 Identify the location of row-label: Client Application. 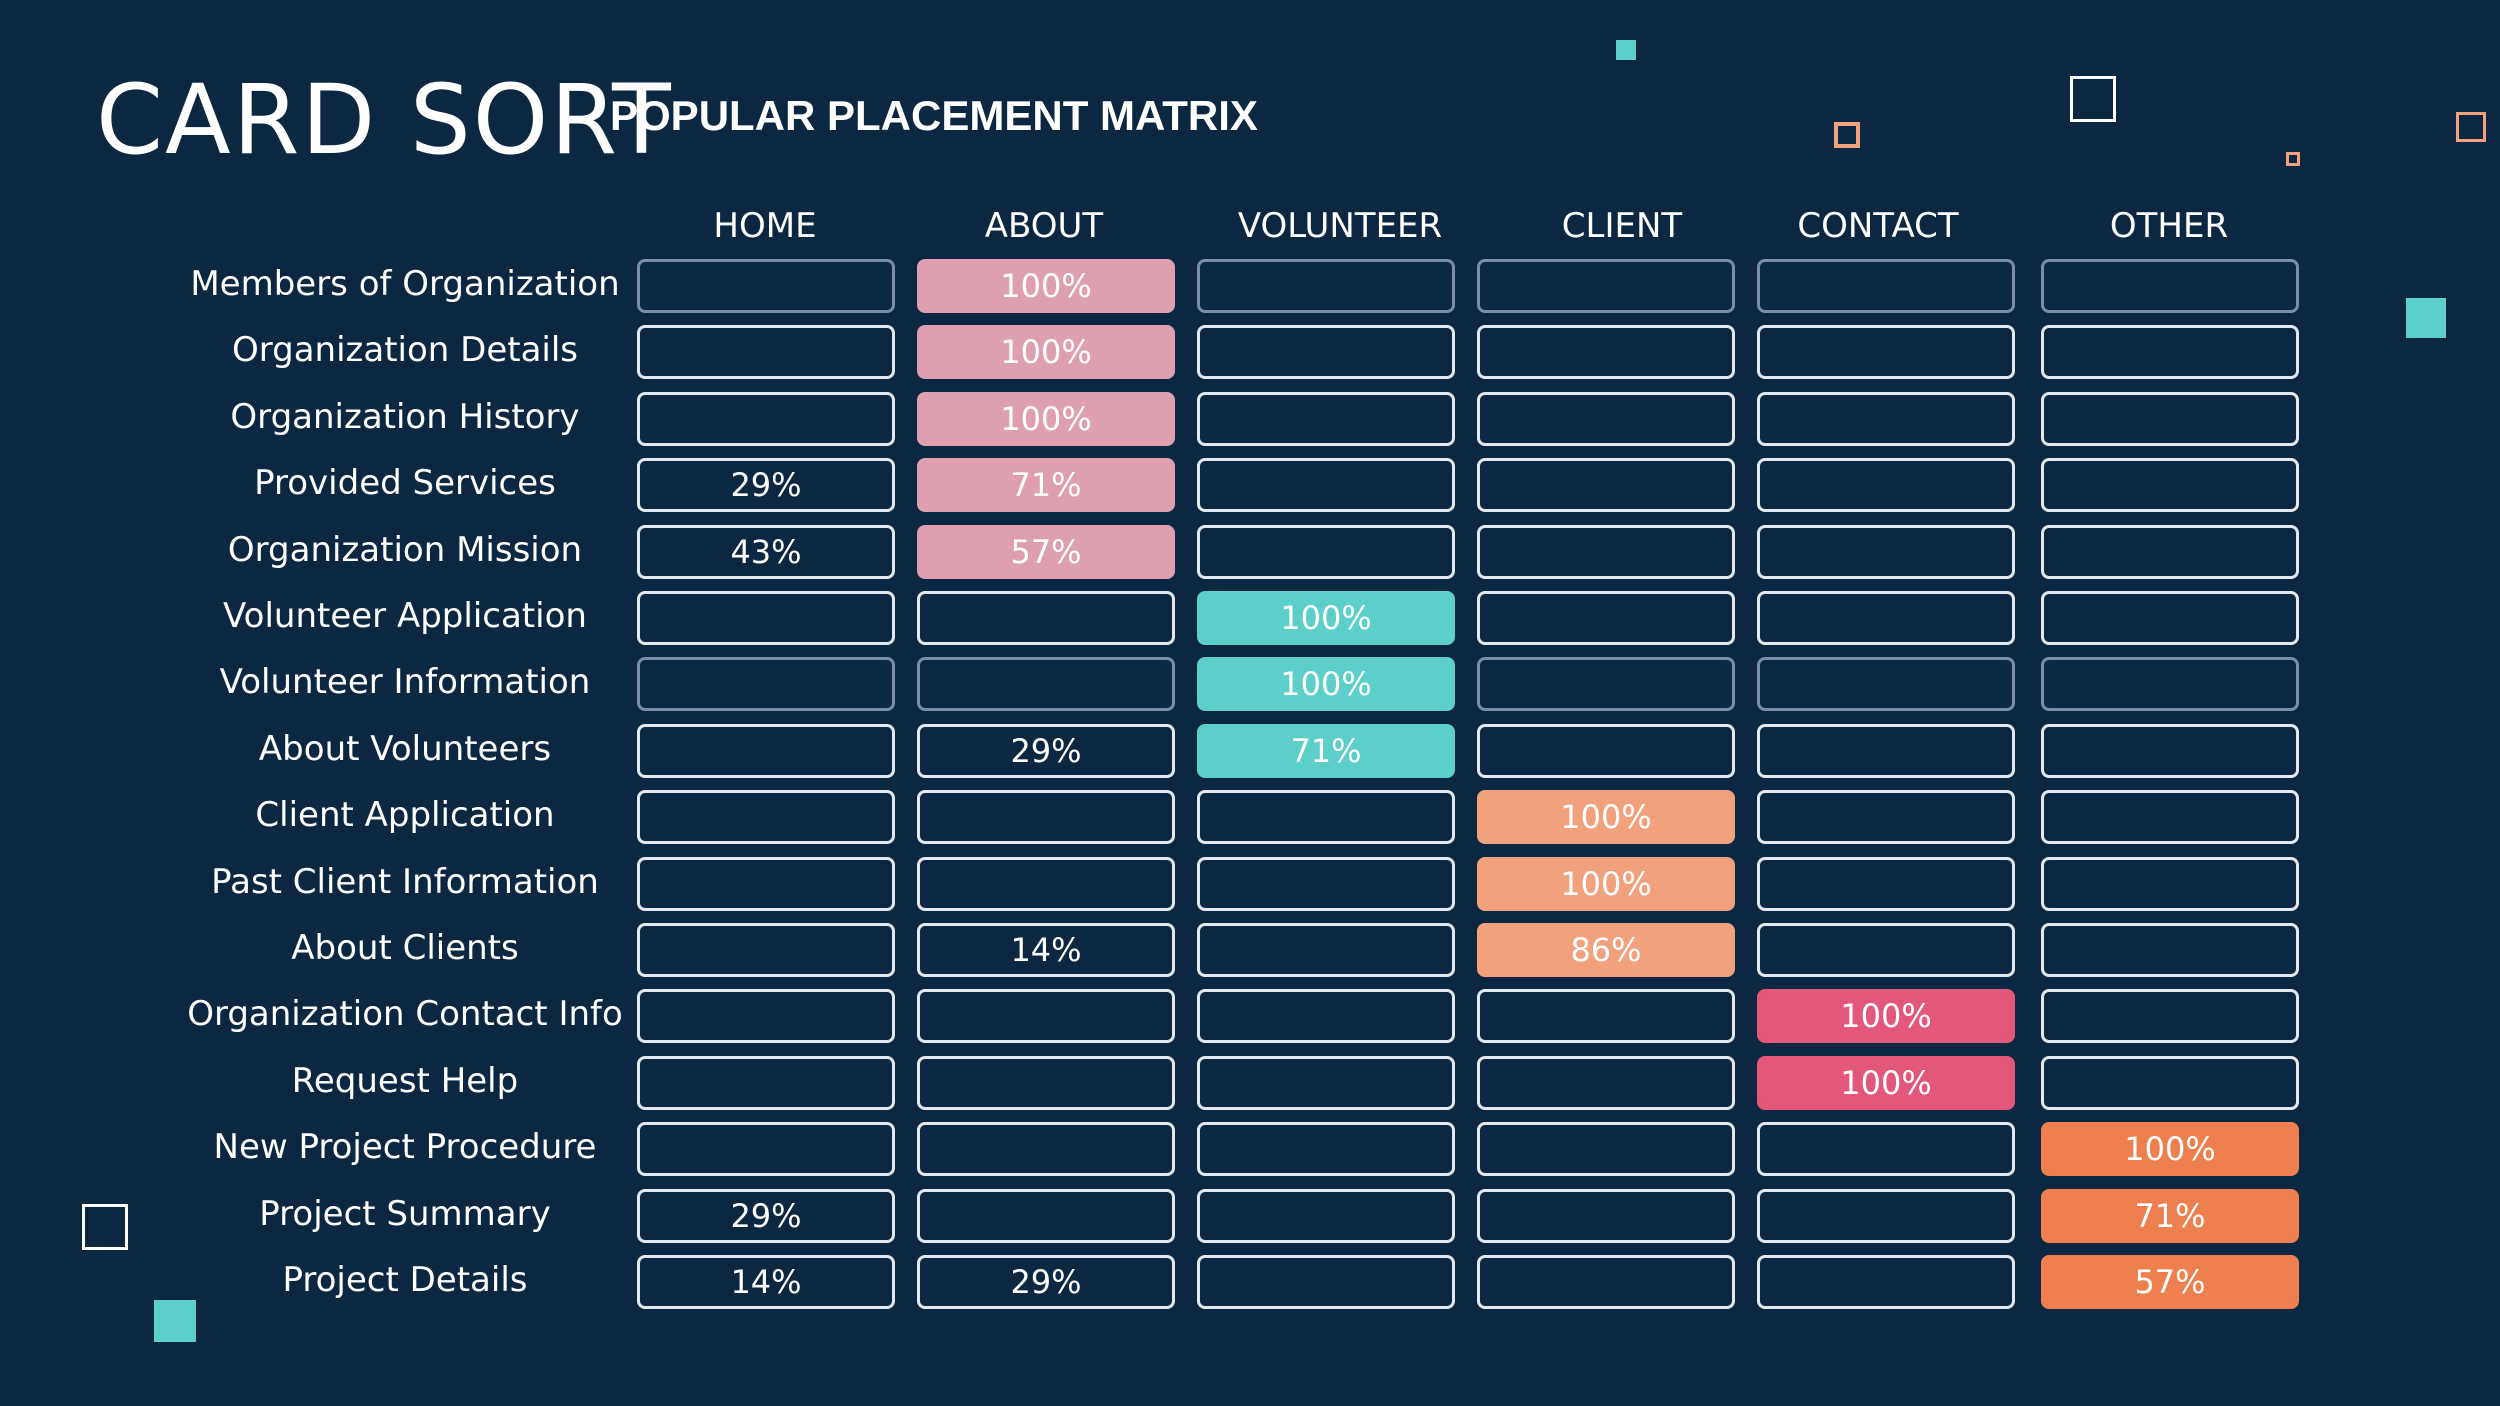
(405, 815).